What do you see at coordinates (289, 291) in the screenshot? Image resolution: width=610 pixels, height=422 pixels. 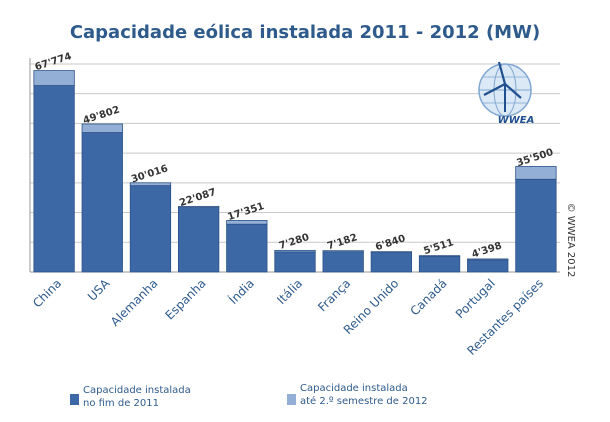 I see `category-label: Itália` at bounding box center [289, 291].